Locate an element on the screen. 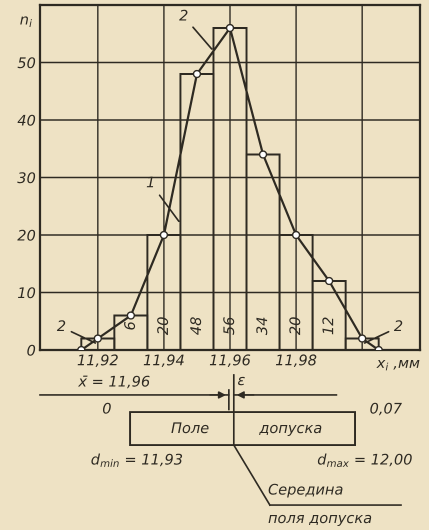 This screenshot has width=429, height=530. data-label: 34 is located at coordinates (262, 327).